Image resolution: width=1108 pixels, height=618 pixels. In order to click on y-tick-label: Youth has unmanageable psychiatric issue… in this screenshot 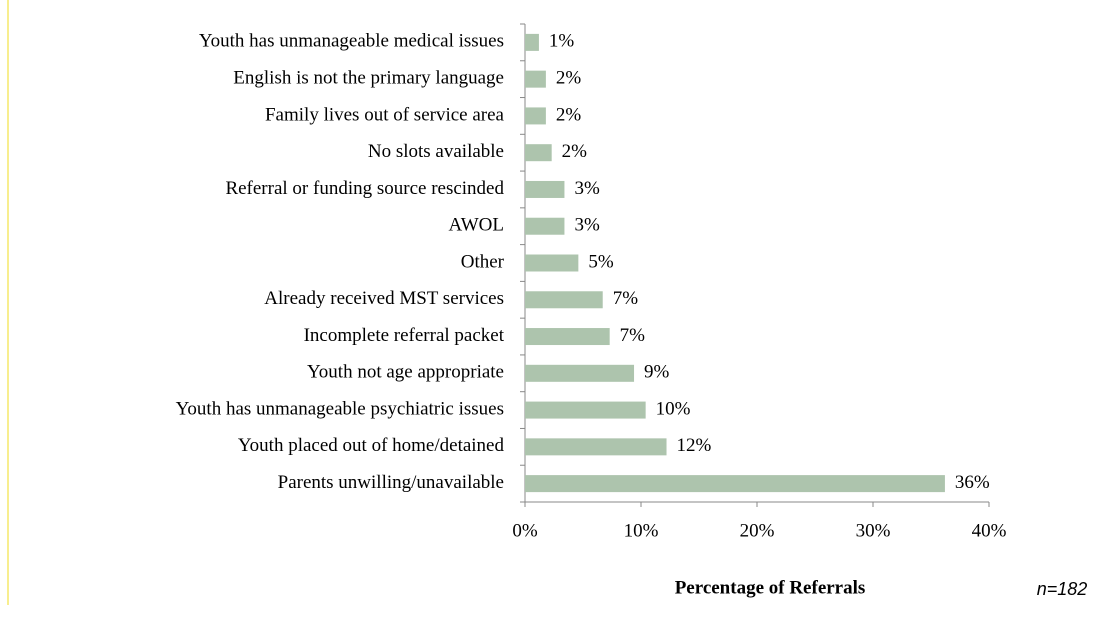, I will do `click(340, 408)`.